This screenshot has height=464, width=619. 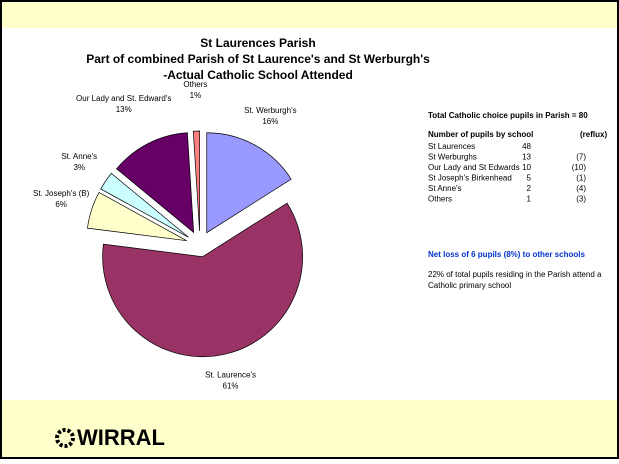 I want to click on slice-value: 3%, so click(x=79, y=167).